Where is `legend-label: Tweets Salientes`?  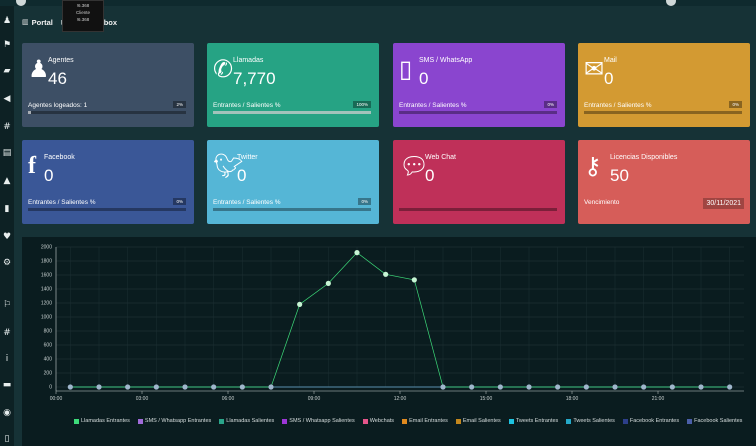
legend-label: Tweets Salientes is located at coordinates (594, 421).